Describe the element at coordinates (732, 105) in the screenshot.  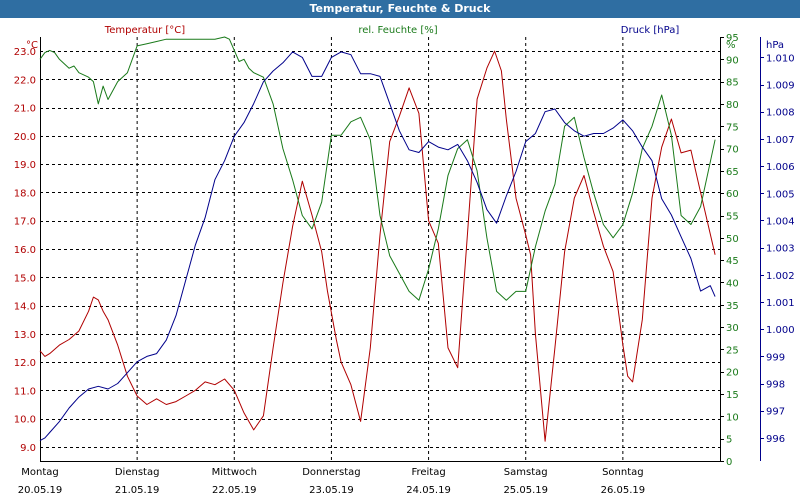
I see `humidity-tick-label: 80` at that location.